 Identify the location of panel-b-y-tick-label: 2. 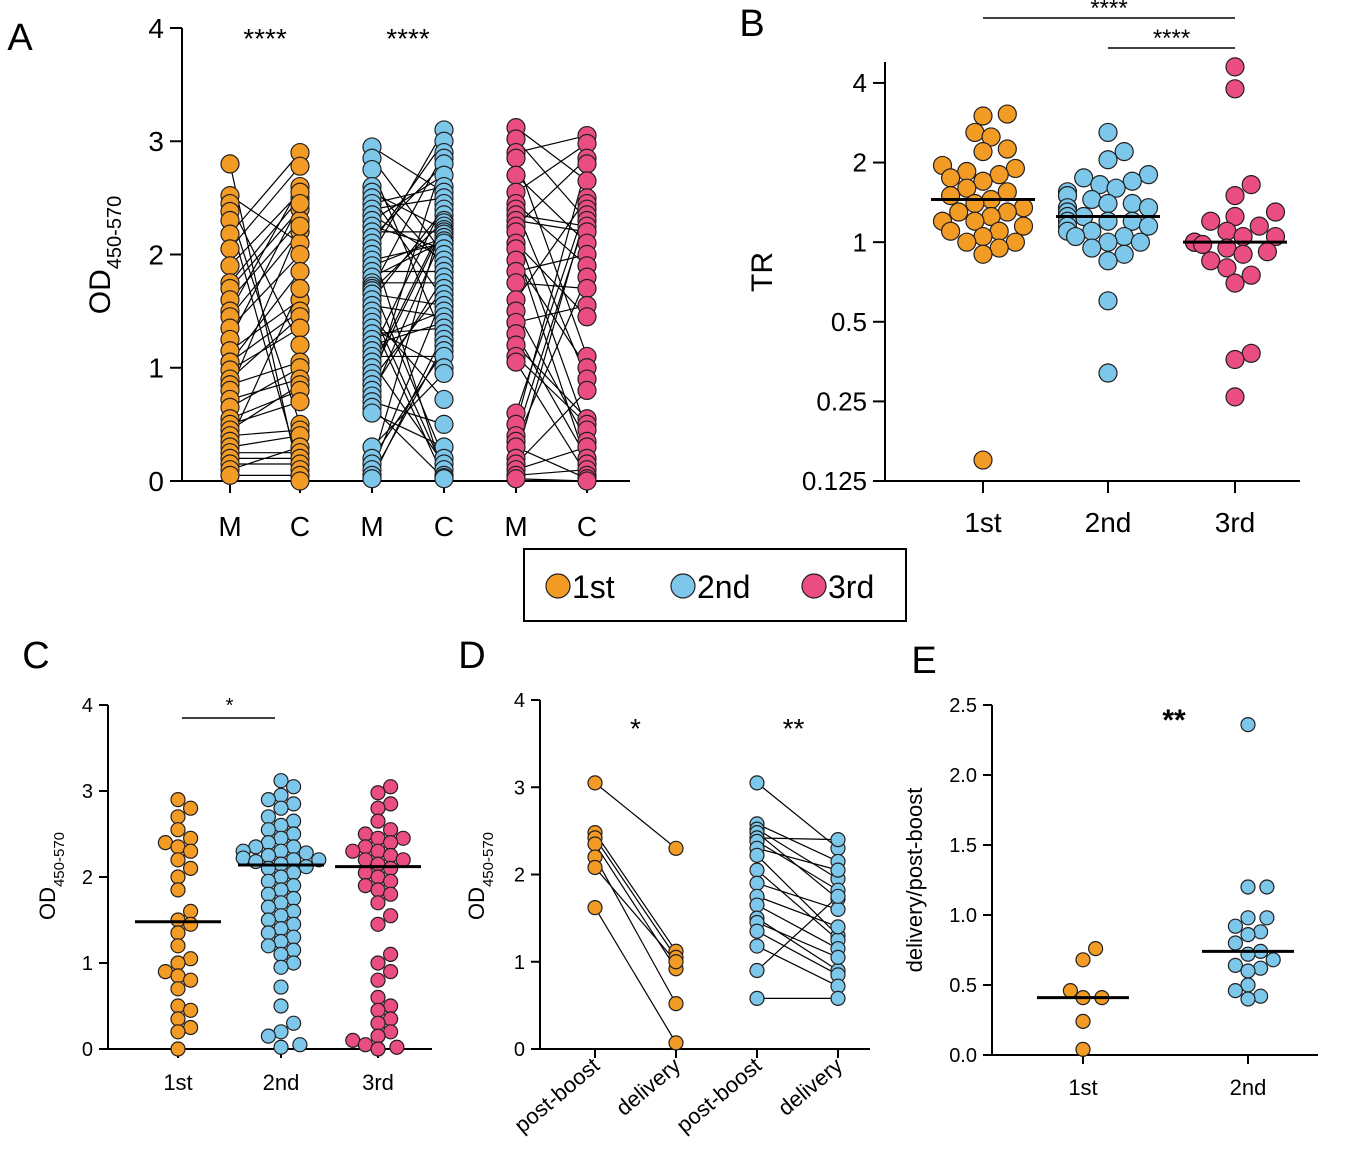
(860, 163).